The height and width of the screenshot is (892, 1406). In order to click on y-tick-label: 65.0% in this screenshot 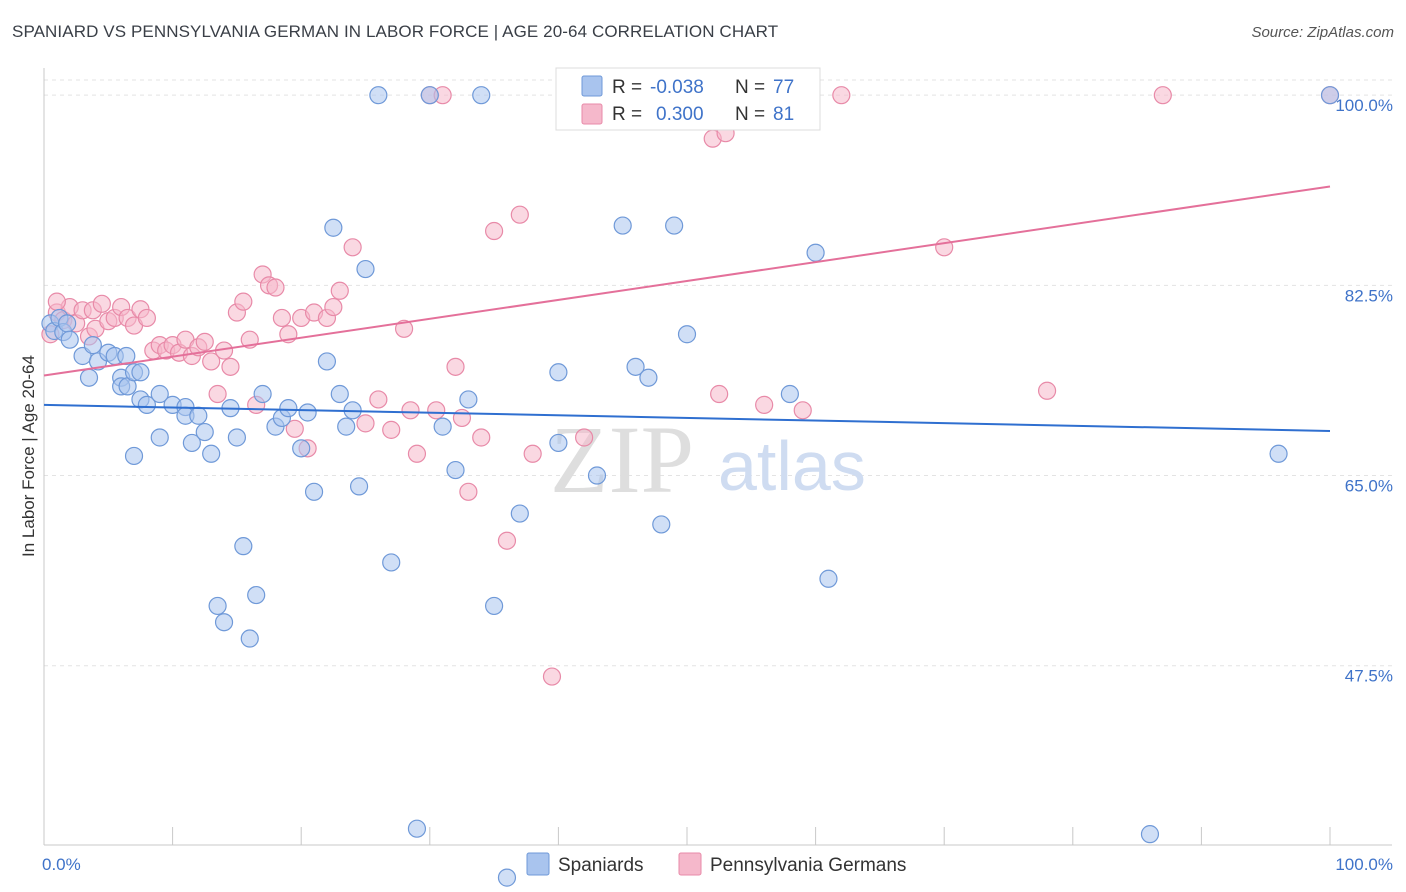, I will do `click(1369, 486)`.